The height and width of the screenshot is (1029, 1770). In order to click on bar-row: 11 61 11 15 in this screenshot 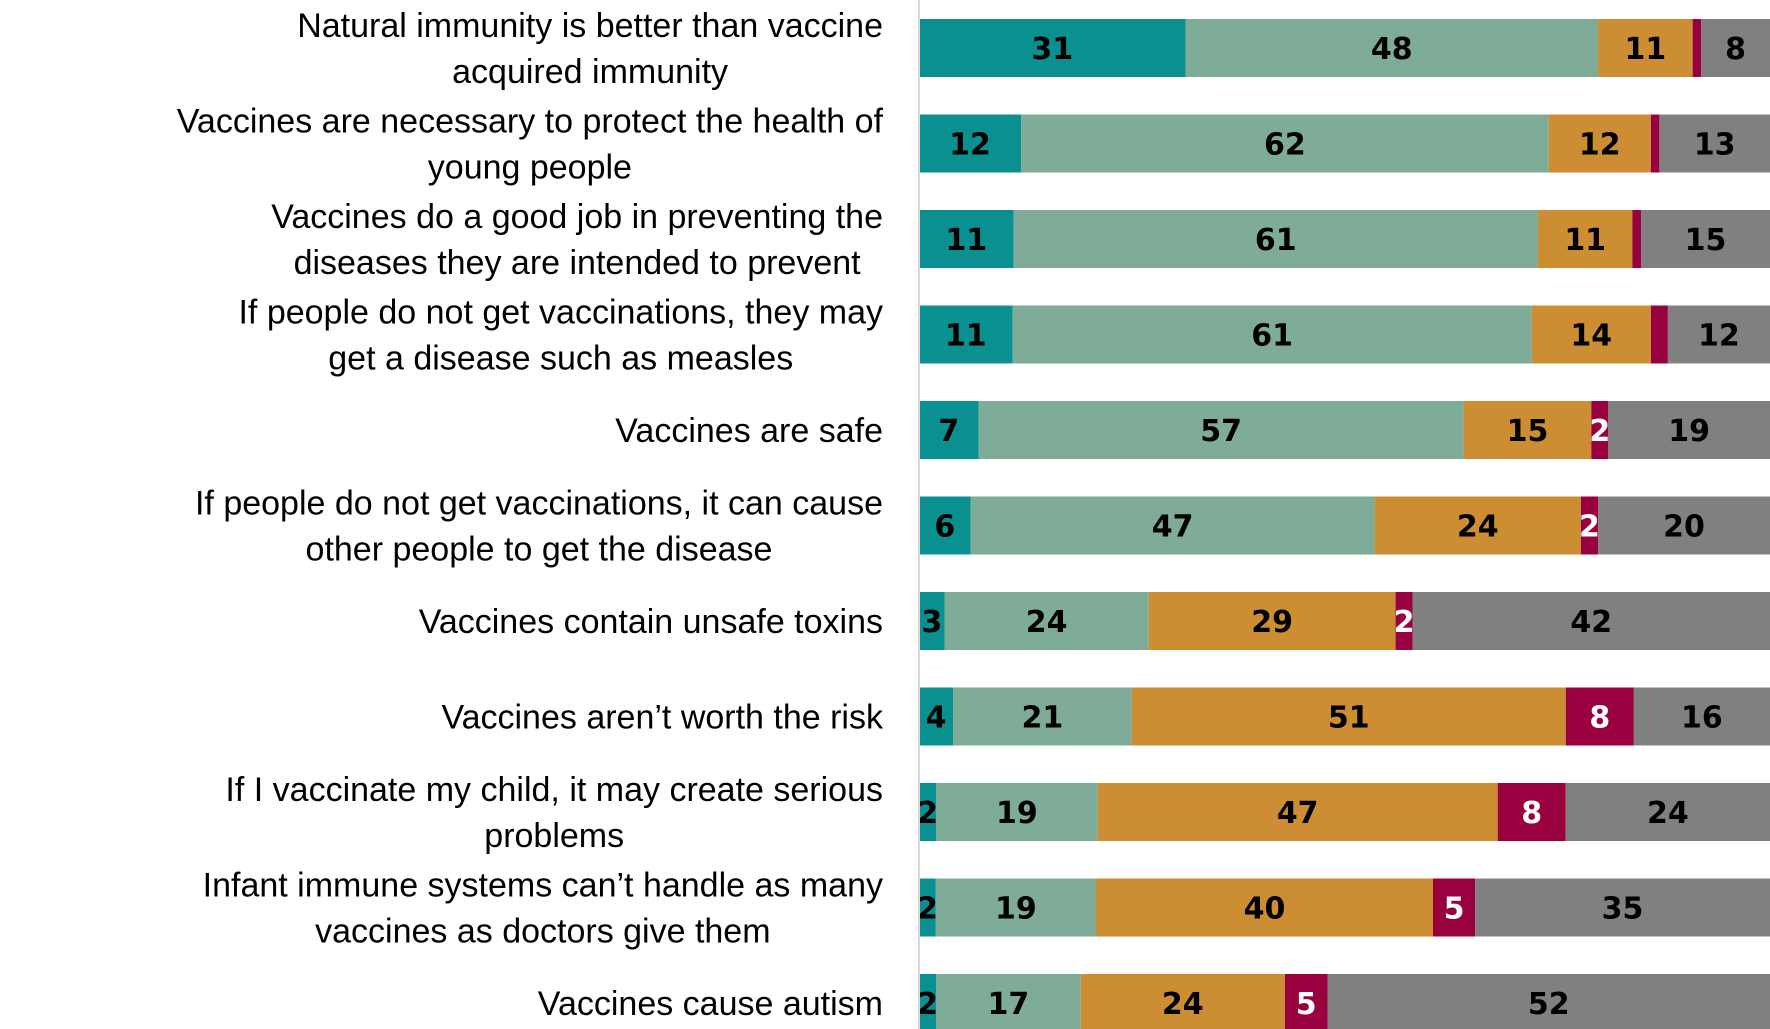, I will do `click(1344, 239)`.